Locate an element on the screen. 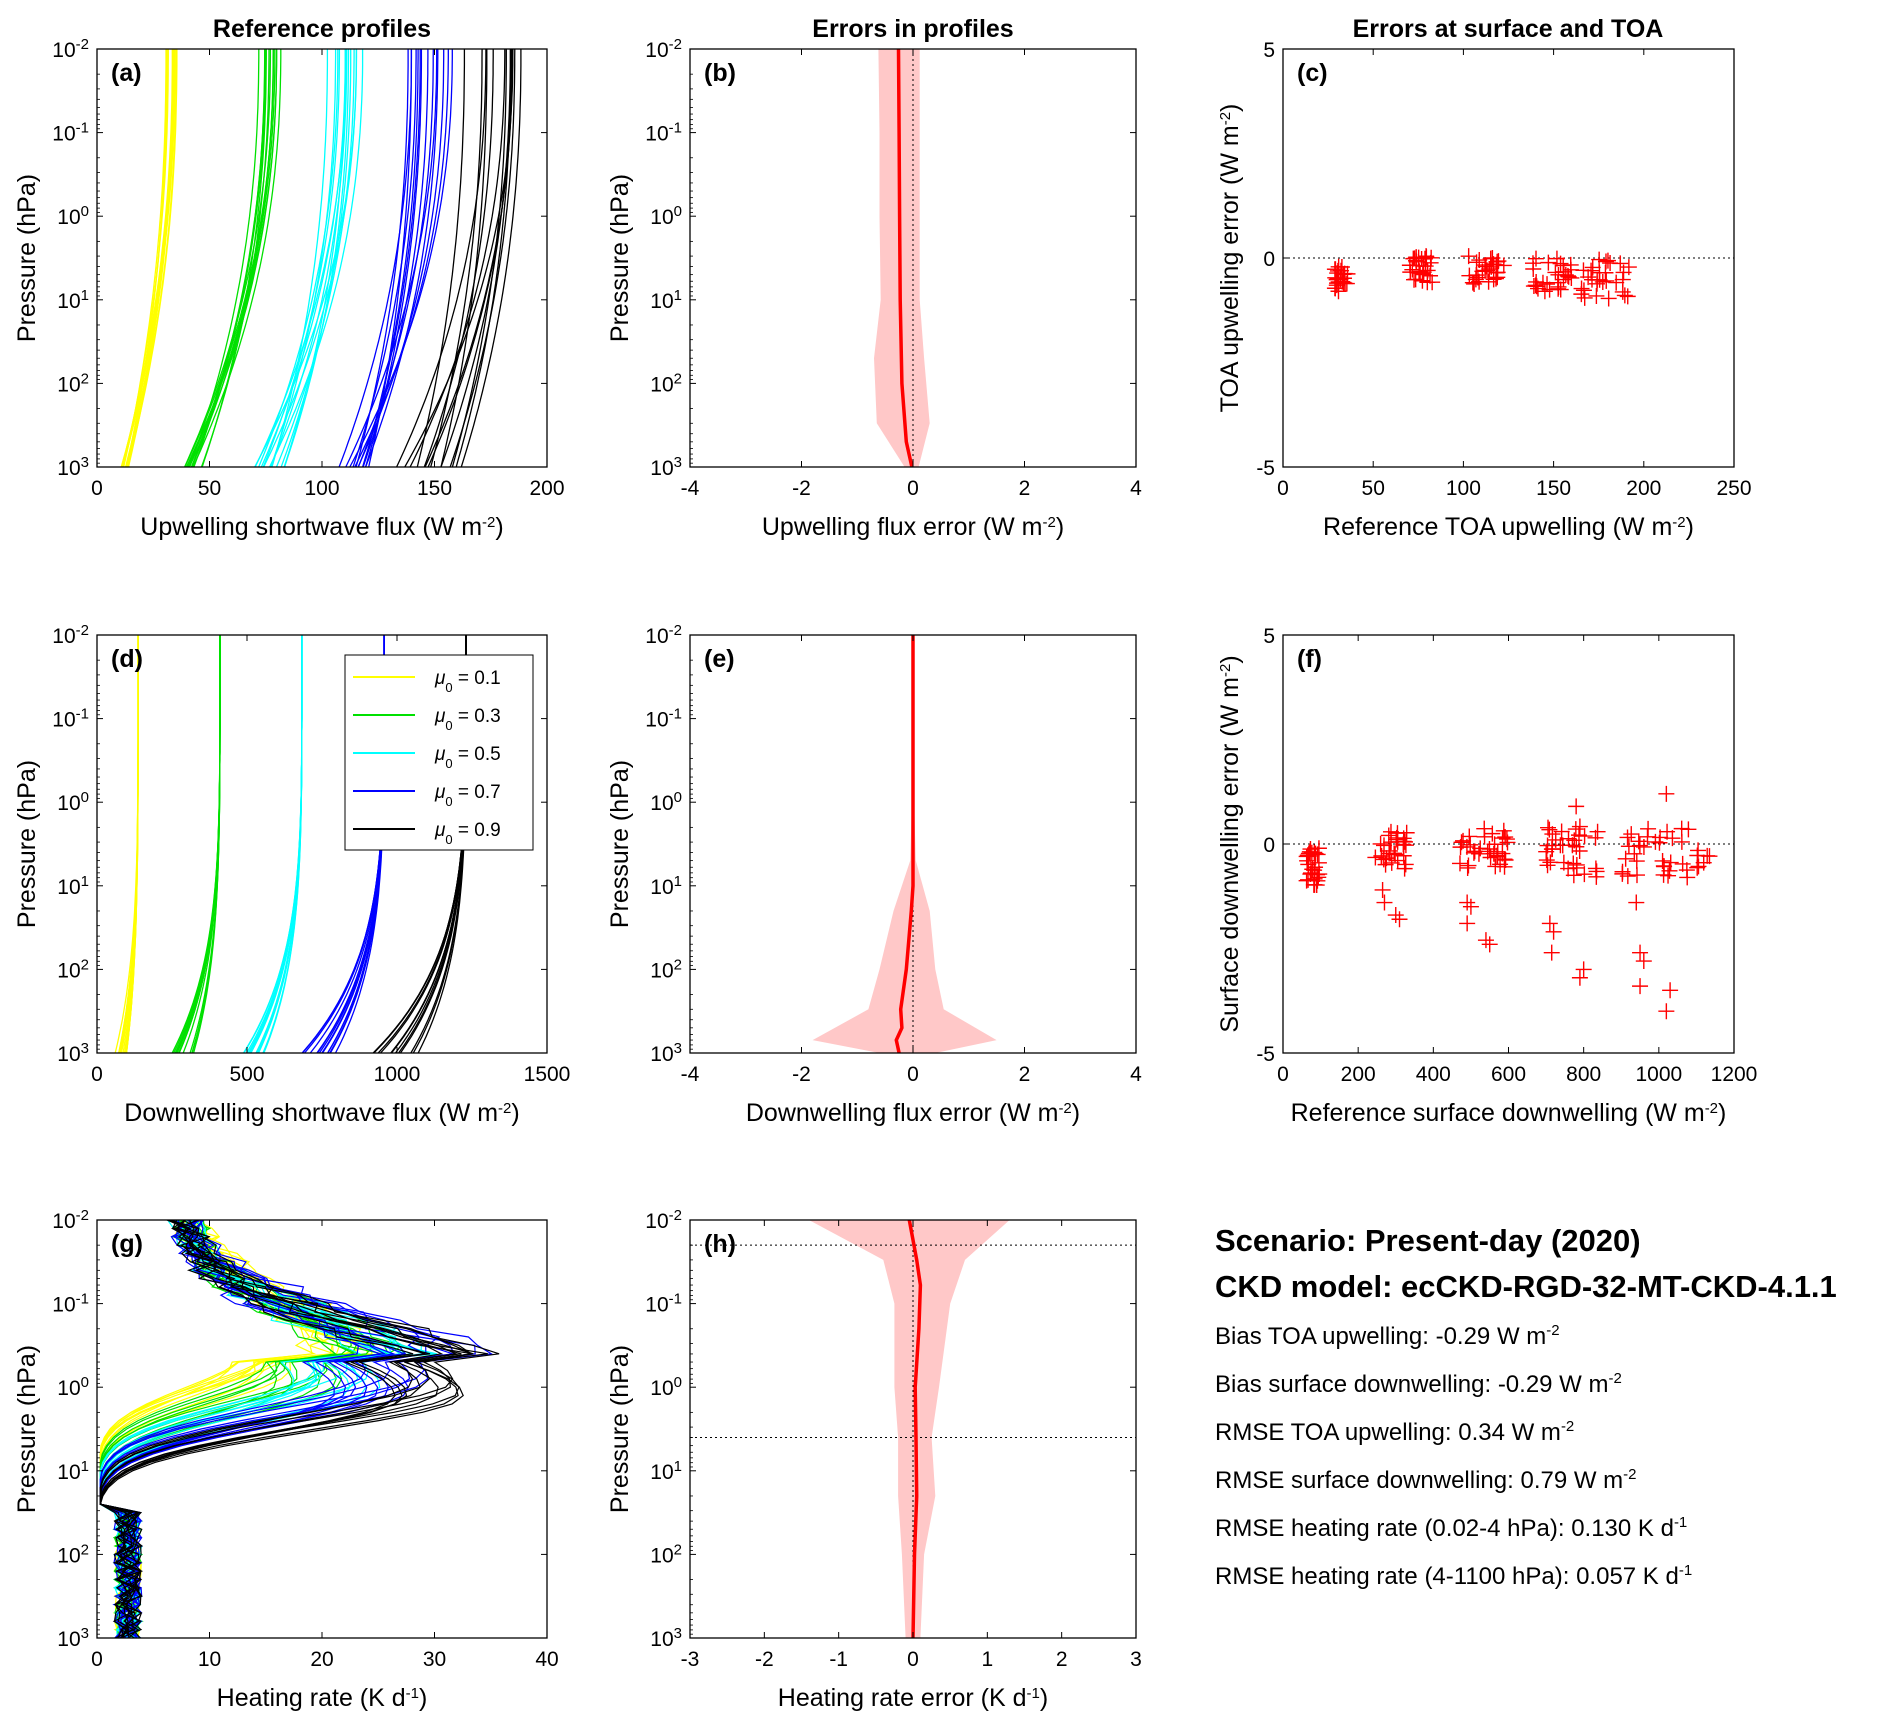  x-tick-label: 200 is located at coordinates (546, 488).